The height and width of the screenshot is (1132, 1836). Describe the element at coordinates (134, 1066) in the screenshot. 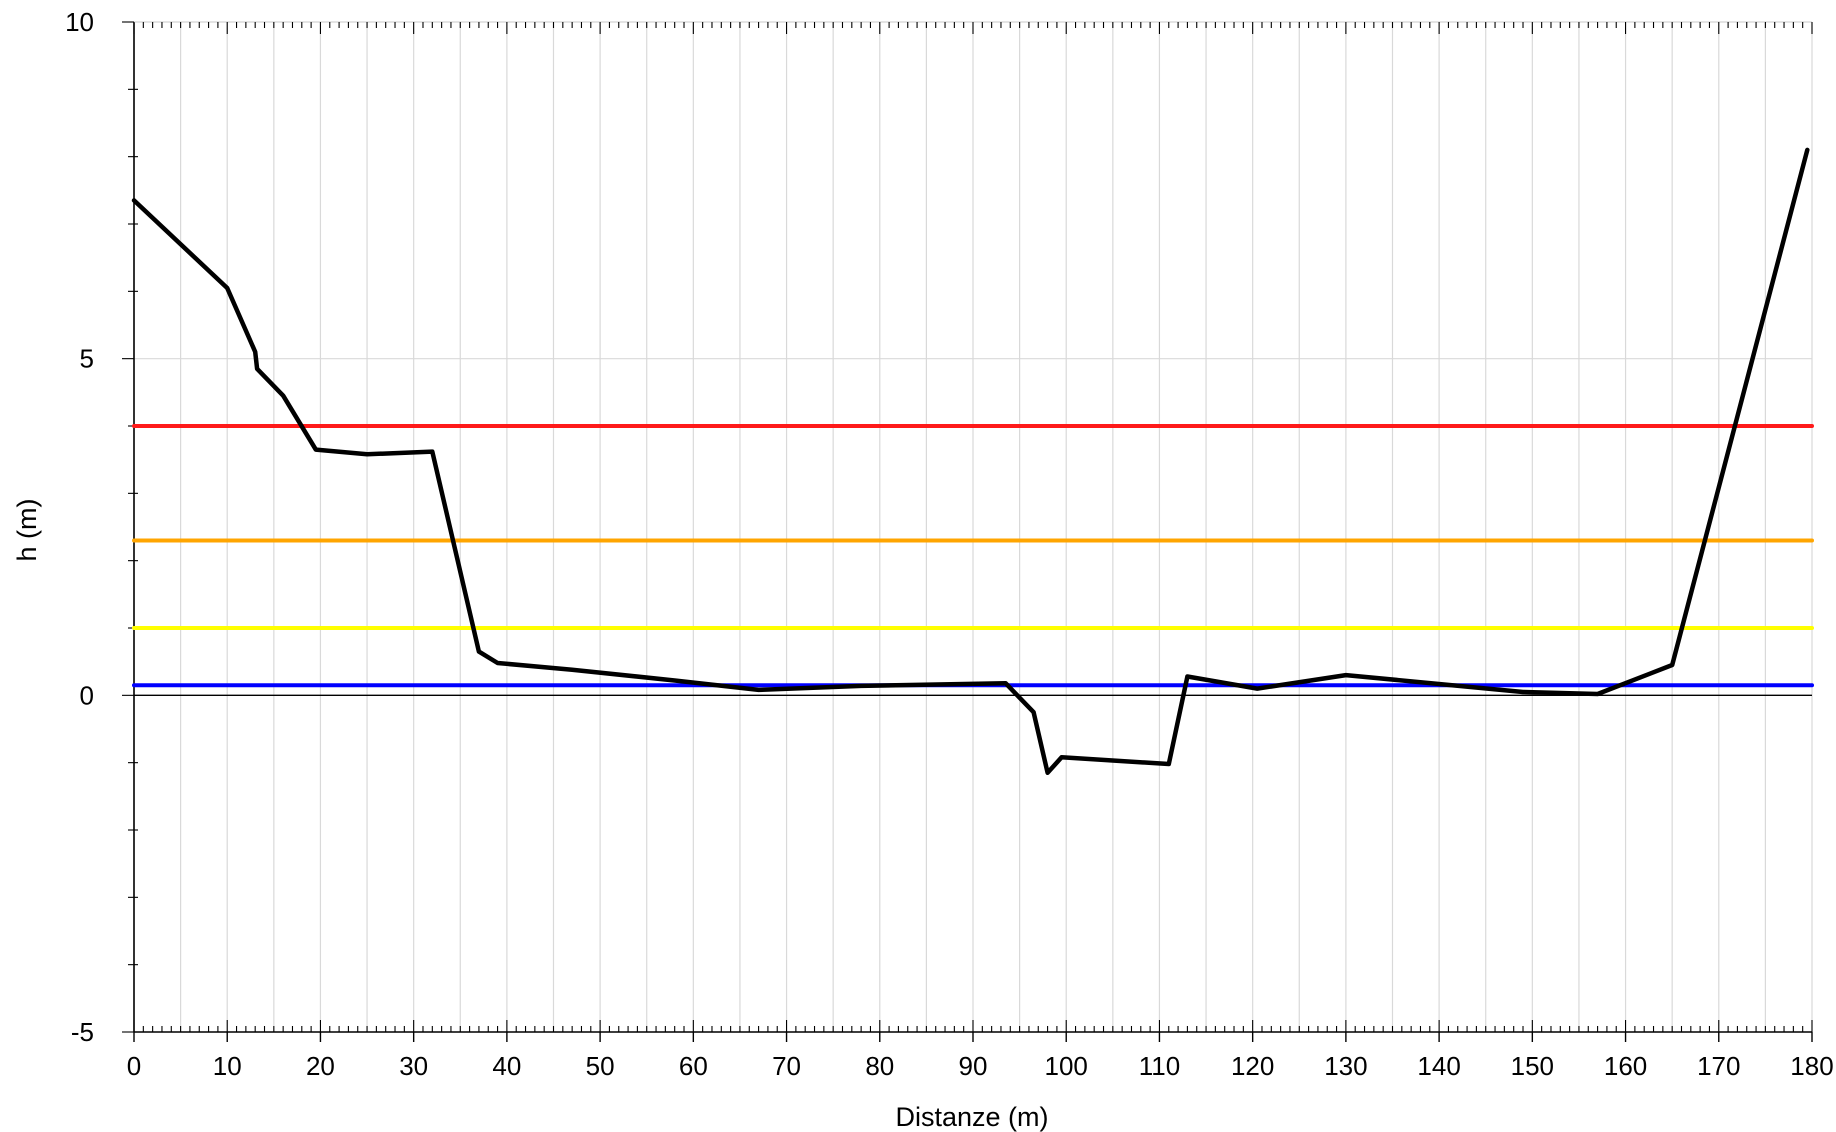

I see `x-tick-label: 0` at that location.